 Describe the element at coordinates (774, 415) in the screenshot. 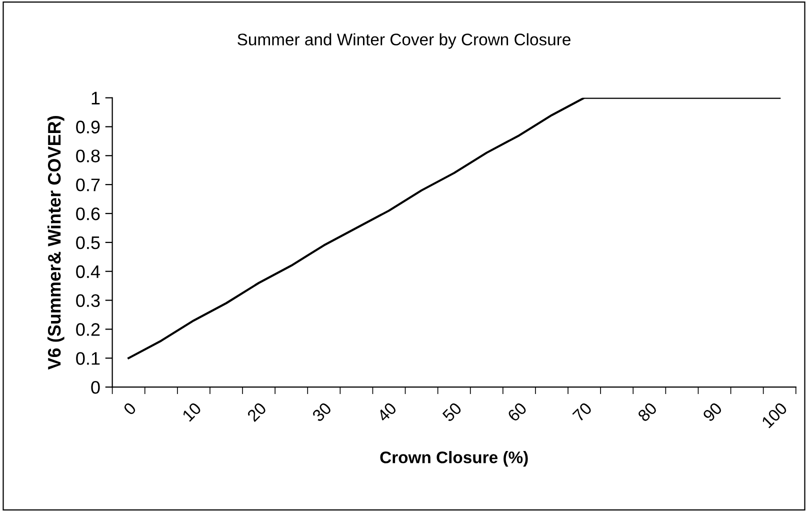

I see `x-tick-label: 100` at that location.